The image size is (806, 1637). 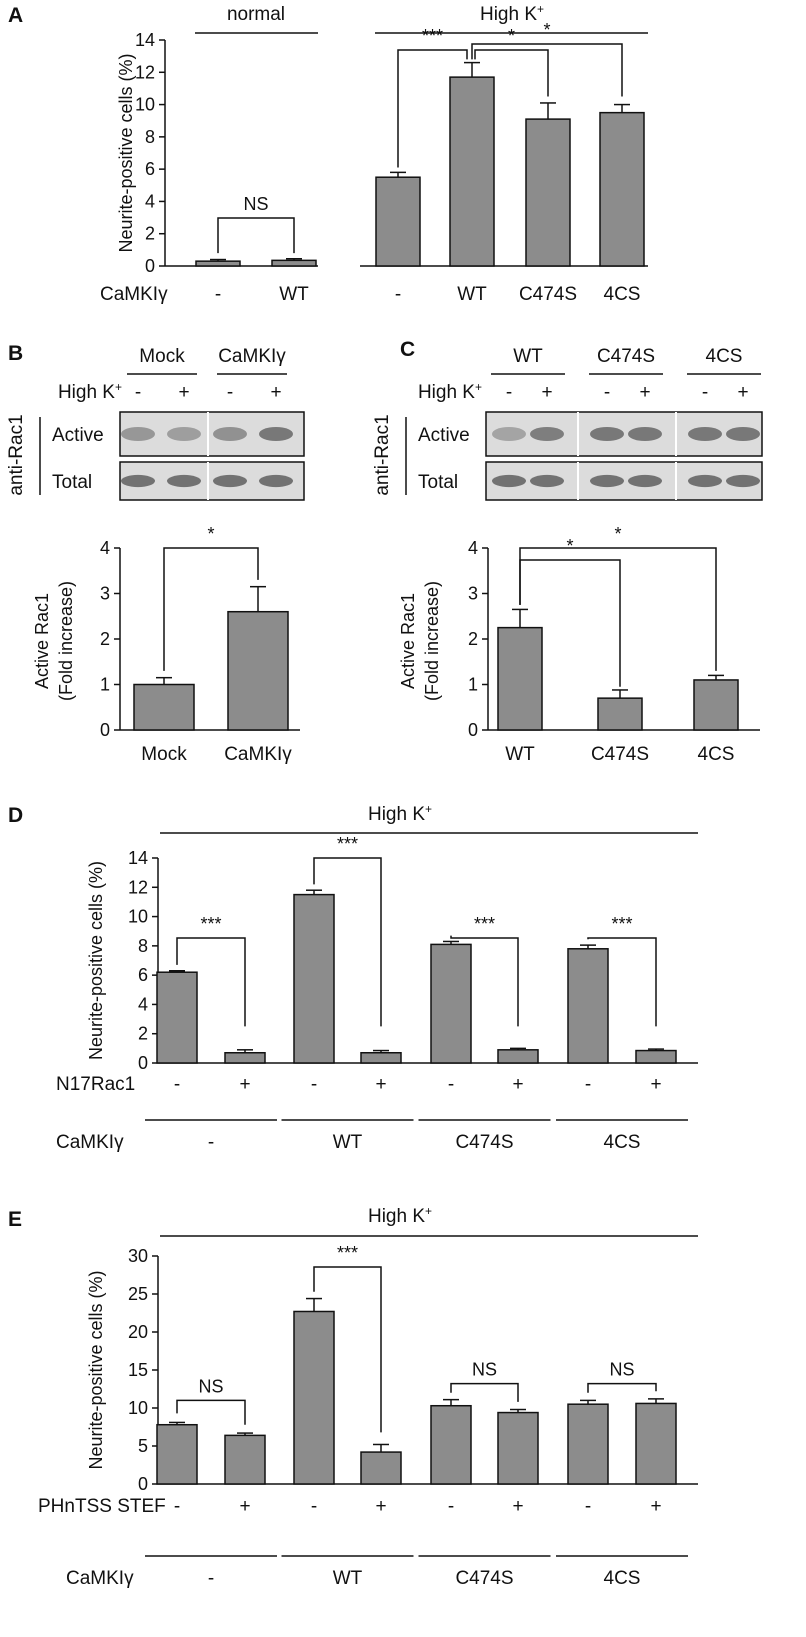 What do you see at coordinates (407, 349) in the screenshot?
I see `panel-label-c: C` at bounding box center [407, 349].